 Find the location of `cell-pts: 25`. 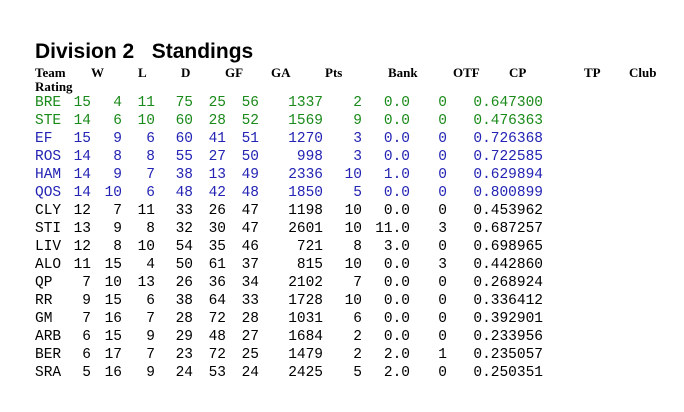

cell-pts: 25 is located at coordinates (250, 355).